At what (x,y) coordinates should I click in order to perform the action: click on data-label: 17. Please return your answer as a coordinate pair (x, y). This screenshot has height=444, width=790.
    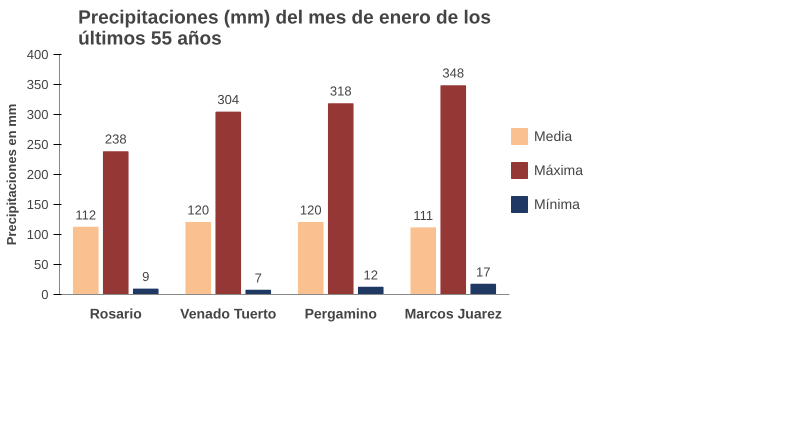
    Looking at the image, I should click on (483, 272).